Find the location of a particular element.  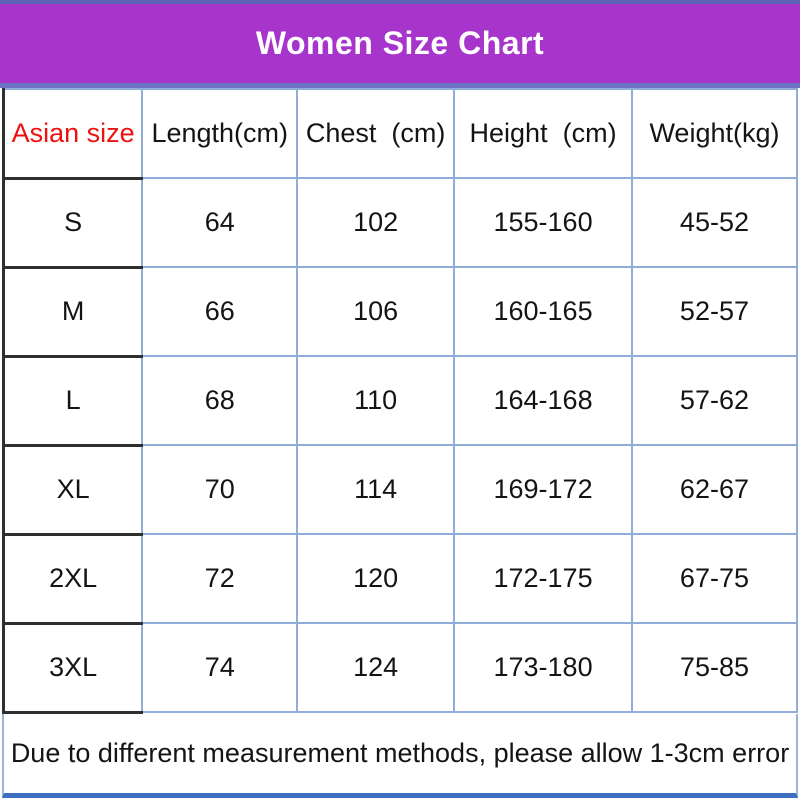

cell-weight: 62-67 is located at coordinates (714, 489).